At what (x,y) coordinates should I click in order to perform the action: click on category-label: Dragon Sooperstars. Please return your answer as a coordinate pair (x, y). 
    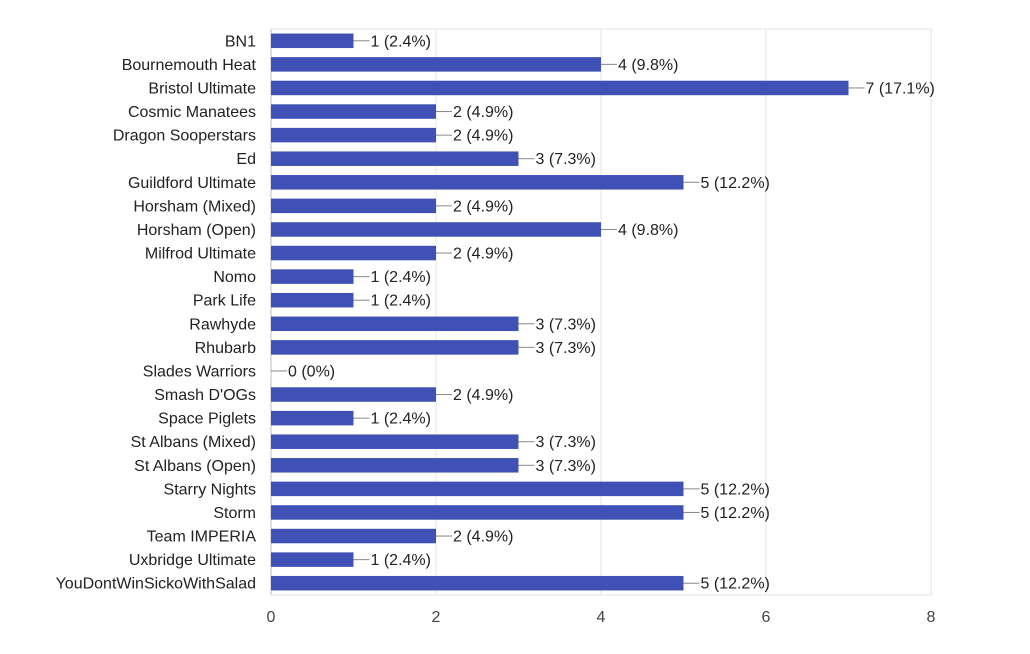
    Looking at the image, I should click on (184, 136).